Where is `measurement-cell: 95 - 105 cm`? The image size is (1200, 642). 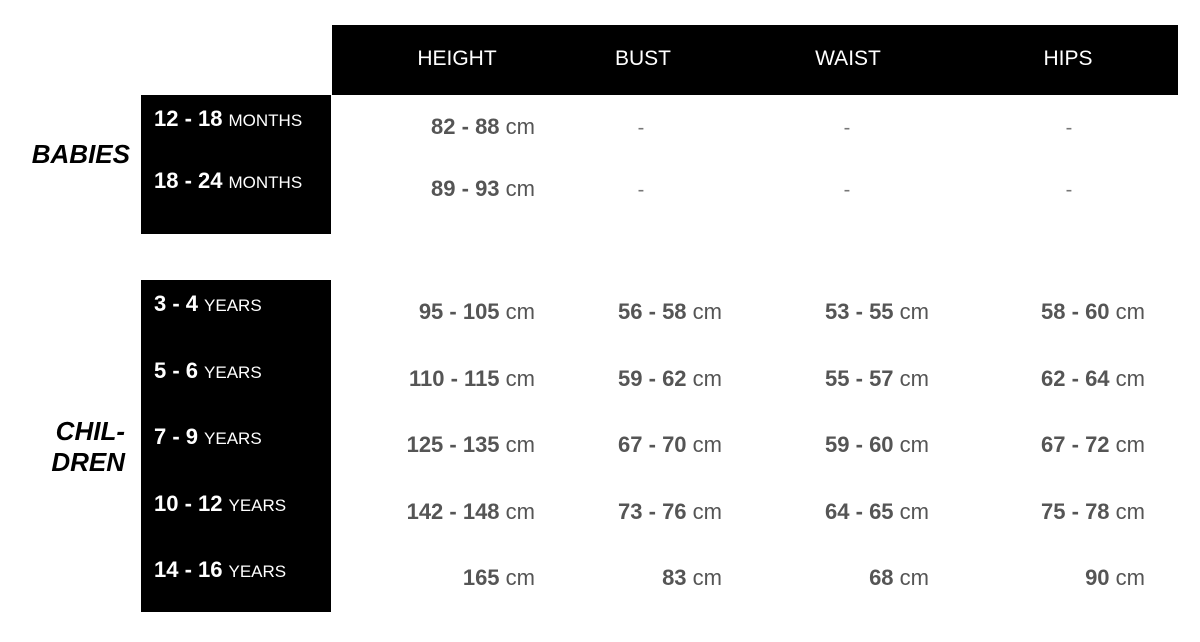 measurement-cell: 95 - 105 cm is located at coordinates (477, 312).